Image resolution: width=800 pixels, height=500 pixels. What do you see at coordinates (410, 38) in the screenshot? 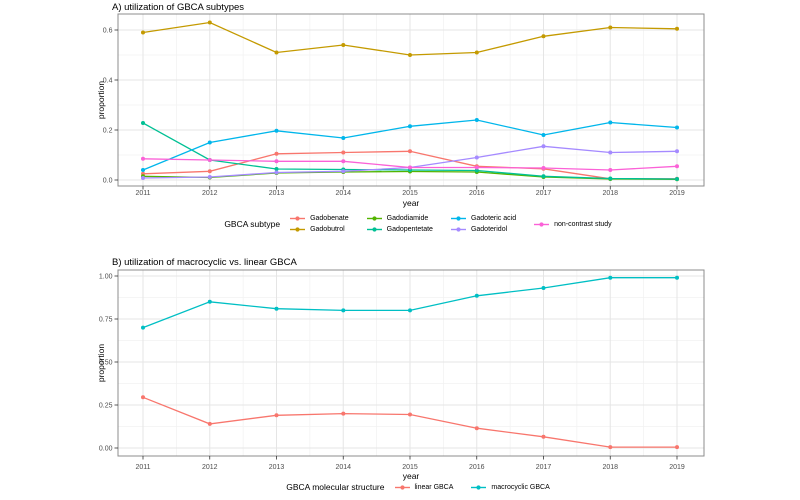
I see `series-gadobutrol` at bounding box center [410, 38].